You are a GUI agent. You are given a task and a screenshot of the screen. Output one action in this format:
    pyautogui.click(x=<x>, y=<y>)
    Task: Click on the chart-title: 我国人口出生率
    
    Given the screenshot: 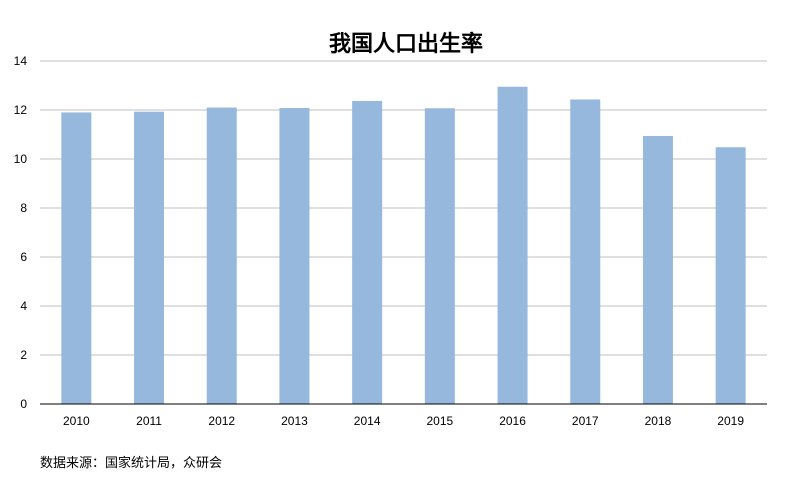 What is the action you would take?
    pyautogui.click(x=405, y=44)
    